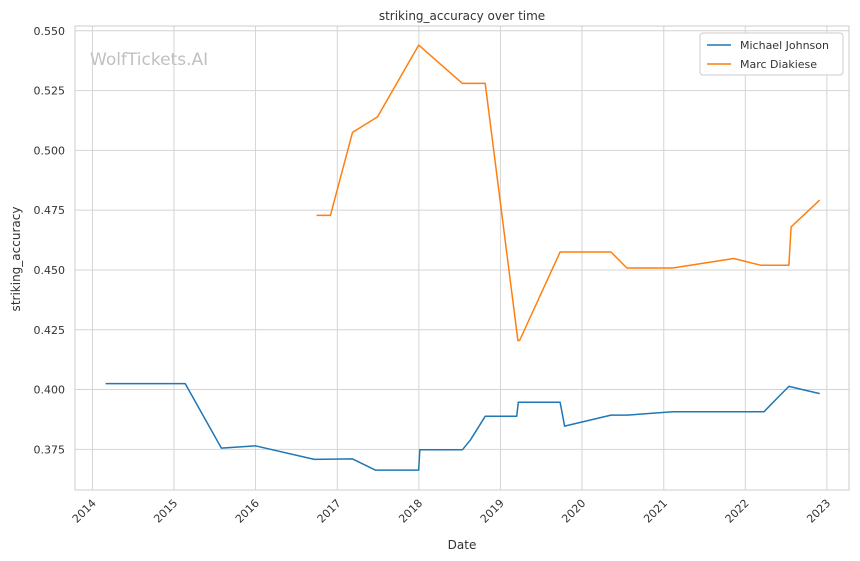 This screenshot has width=860, height=561. I want to click on y-tick-label: 0.450, so click(50, 270).